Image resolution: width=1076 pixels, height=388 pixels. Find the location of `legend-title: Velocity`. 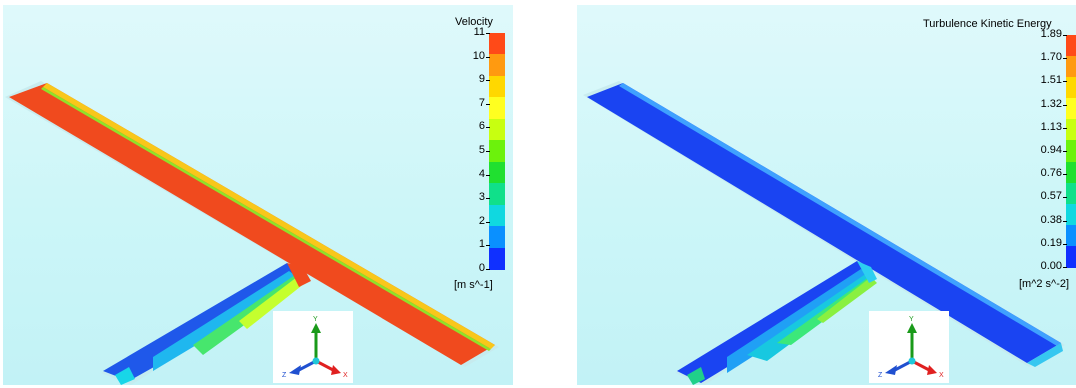

legend-title: Velocity is located at coordinates (474, 22).